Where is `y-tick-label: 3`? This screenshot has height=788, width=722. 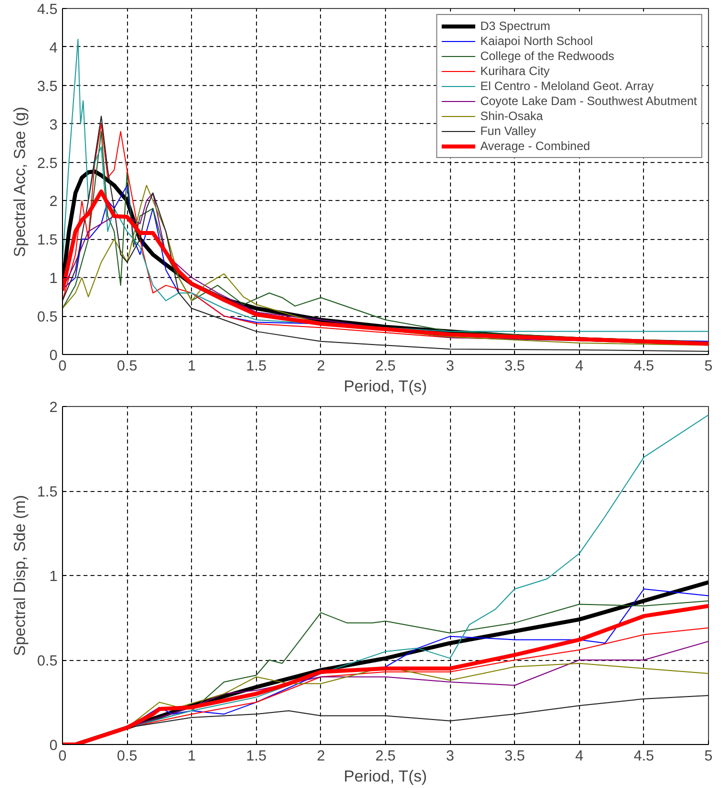 y-tick-label: 3 is located at coordinates (53, 125).